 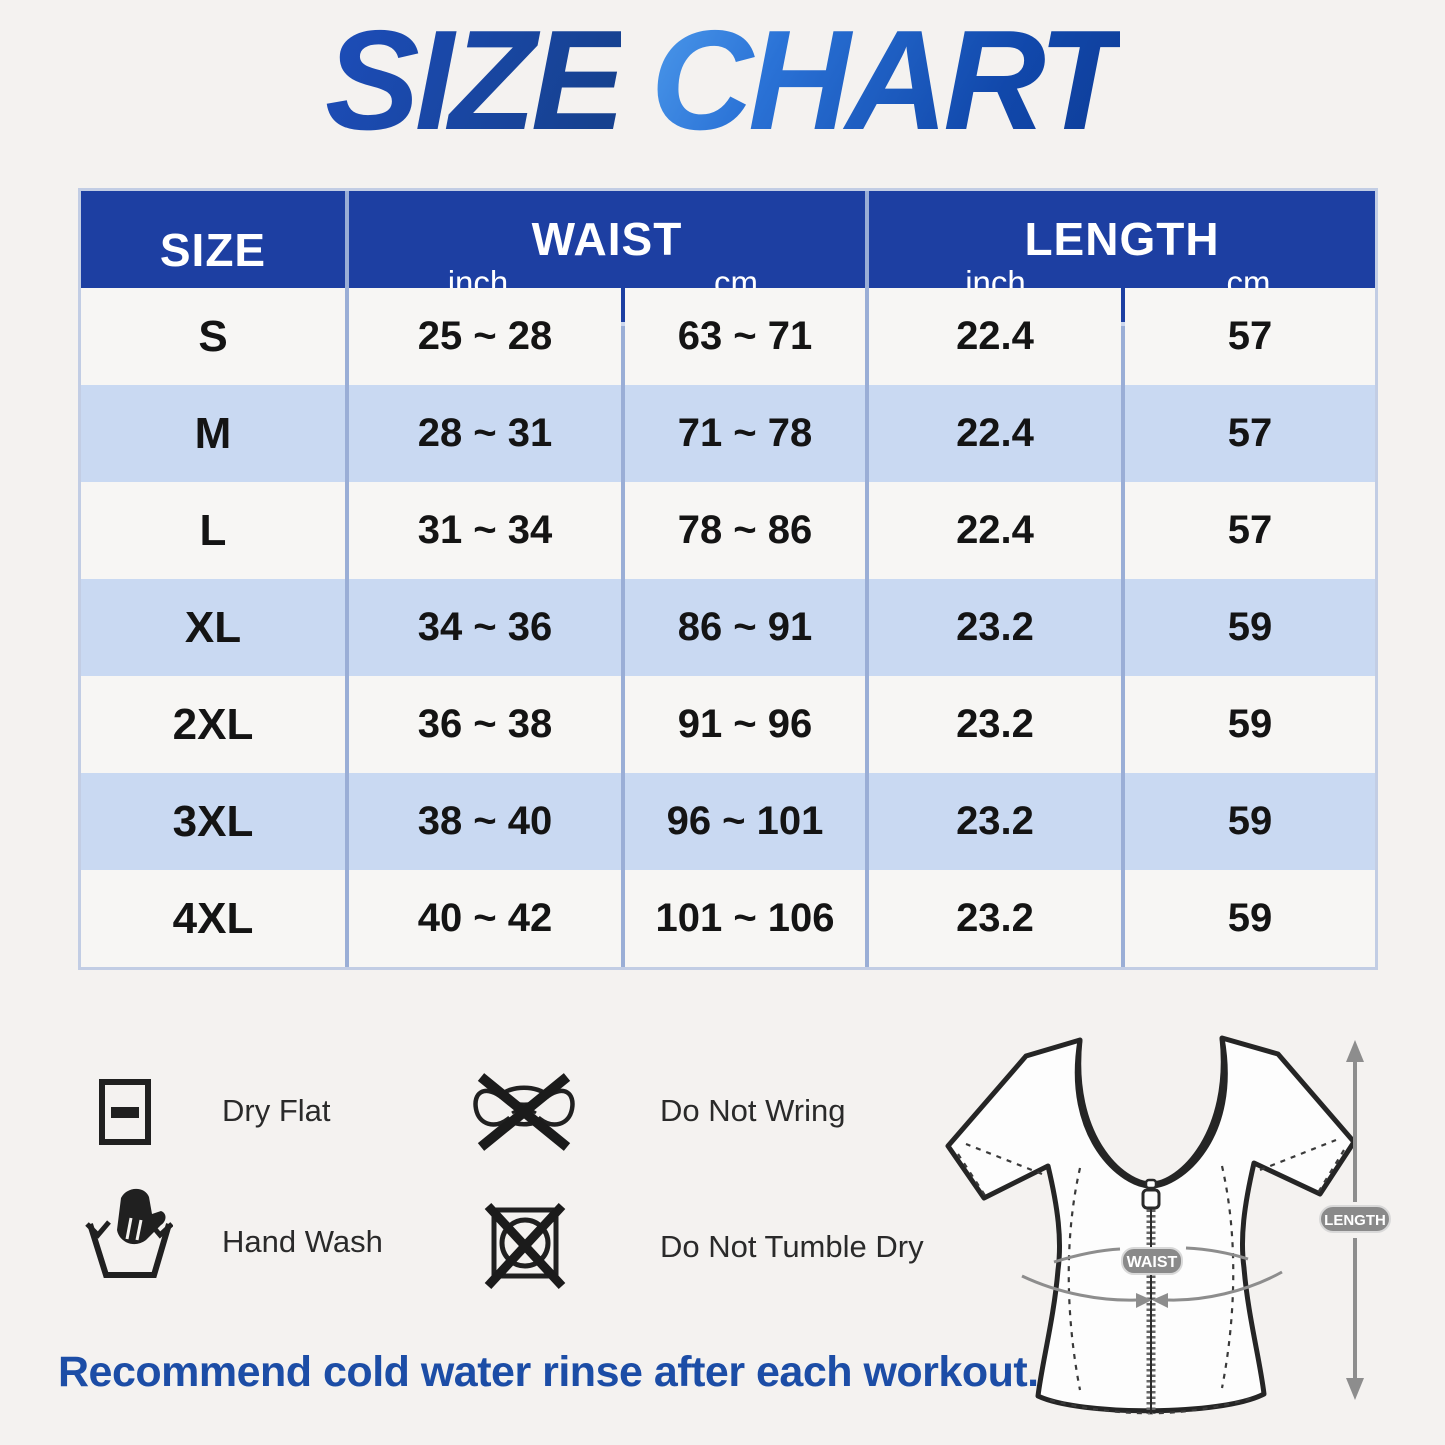 I want to click on cell-2xl-length_inch: 23.2, so click(x=995, y=724).